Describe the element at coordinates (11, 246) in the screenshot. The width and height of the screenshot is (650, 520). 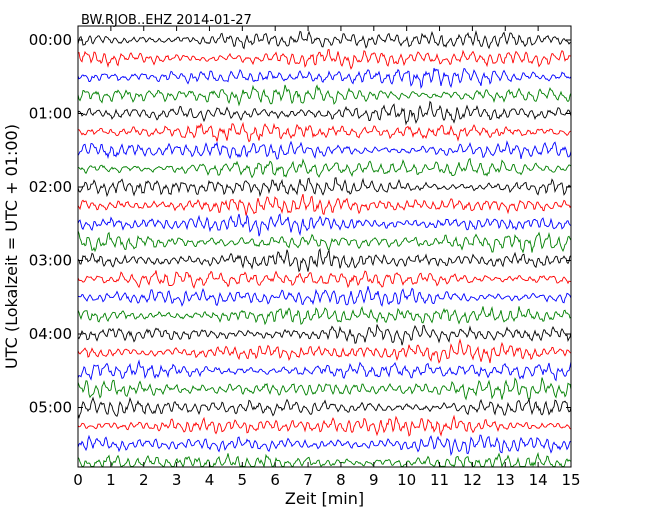
I see `y-axis-label: UTC (Lokalzeit = UTC + 01:00)` at that location.